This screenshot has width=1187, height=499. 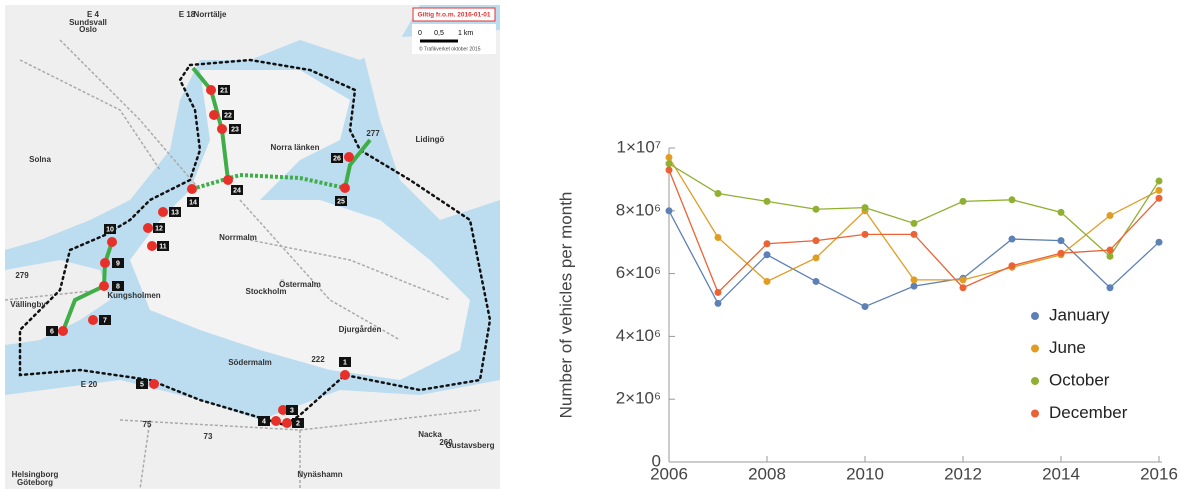 I want to click on place-label: Nynäshamn, so click(x=319, y=474).